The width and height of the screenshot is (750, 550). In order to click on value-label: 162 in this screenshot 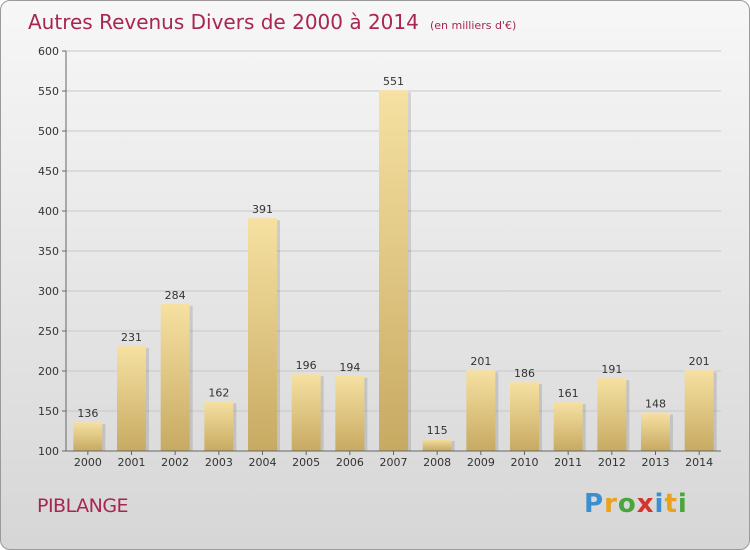, I will do `click(218, 392)`.